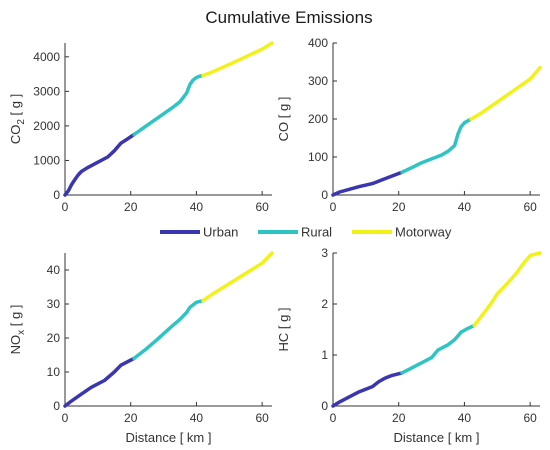 The image size is (550, 450). Describe the element at coordinates (54, 338) in the screenshot. I see `y-tick-label: 20` at that location.